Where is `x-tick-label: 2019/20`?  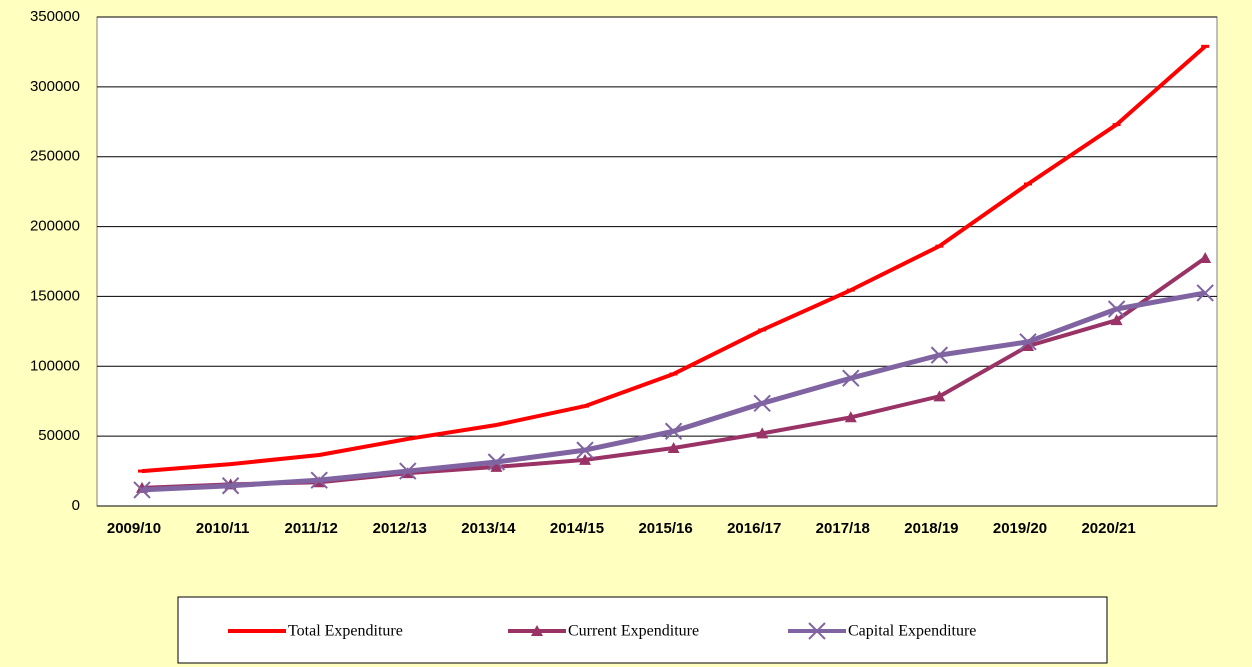
x-tick-label: 2019/20 is located at coordinates (1020, 528).